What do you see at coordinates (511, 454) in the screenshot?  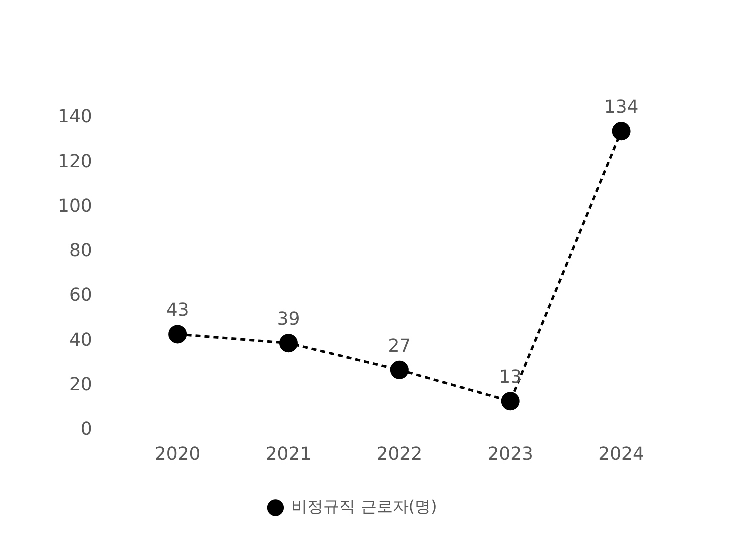 I see `x-tick-label: 2023` at bounding box center [511, 454].